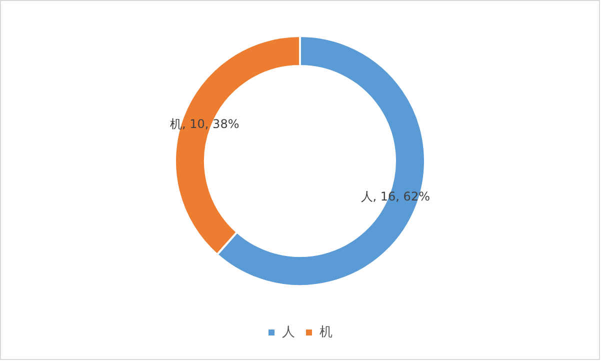 This screenshot has width=602, height=362. What do you see at coordinates (288, 332) in the screenshot?
I see `legend-label: 人` at bounding box center [288, 332].